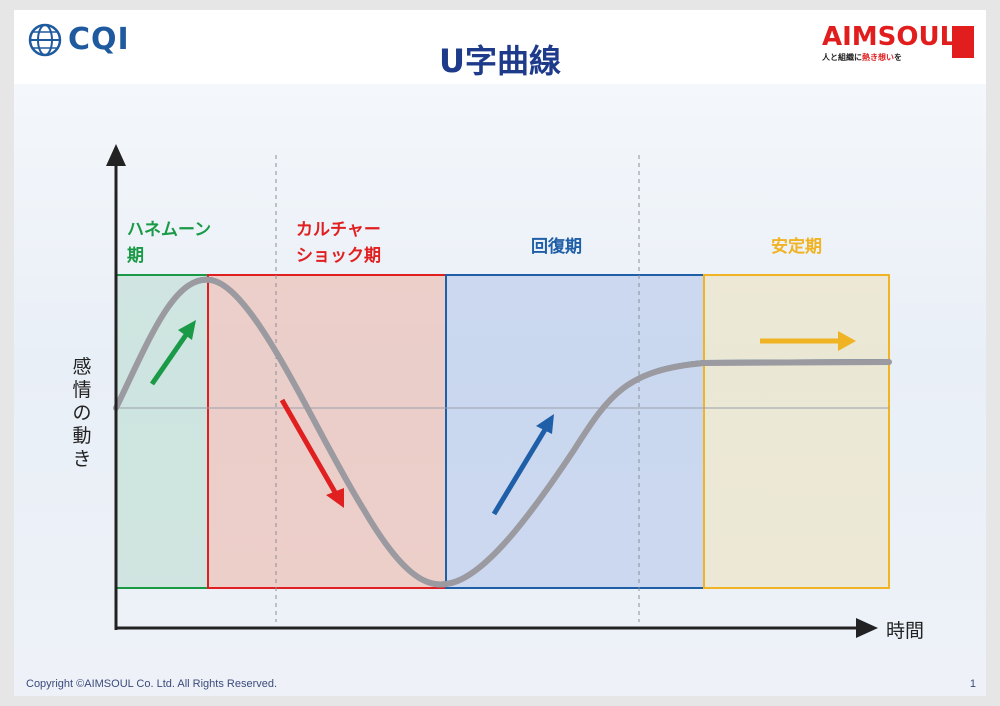  Describe the element at coordinates (172, 353) in the screenshot. I see `honeymoon-up-arrow` at that location.